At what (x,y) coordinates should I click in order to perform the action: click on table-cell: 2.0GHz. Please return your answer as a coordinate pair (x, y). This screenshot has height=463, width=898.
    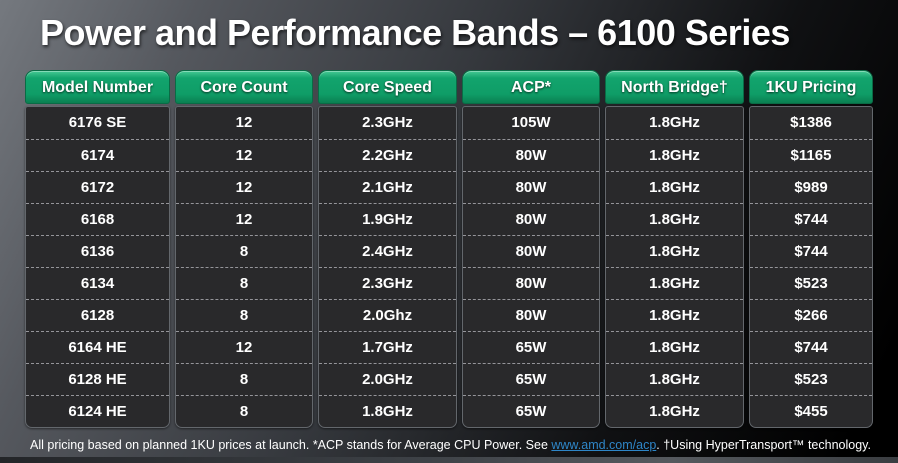
    Looking at the image, I should click on (387, 379).